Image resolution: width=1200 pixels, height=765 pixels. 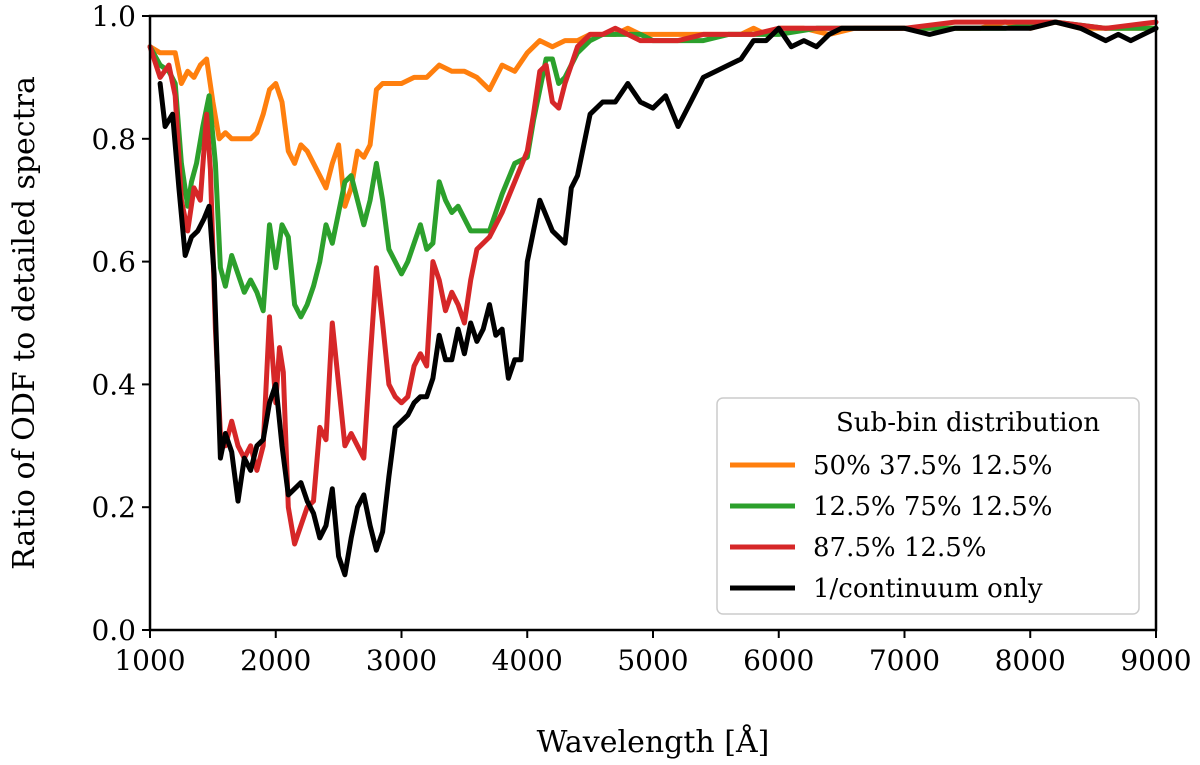 I want to click on y-tick-label: 0.2, so click(x=113, y=507).